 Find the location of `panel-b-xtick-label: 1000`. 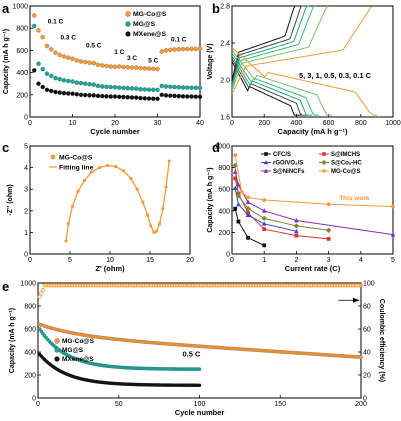

panel-b-xtick-label: 1000 is located at coordinates (393, 123).